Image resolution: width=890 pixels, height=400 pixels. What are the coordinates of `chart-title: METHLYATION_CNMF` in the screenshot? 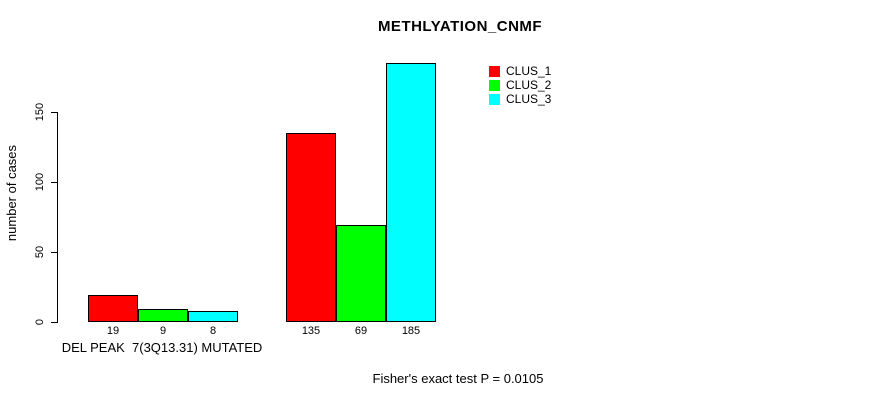 It's located at (460, 26).